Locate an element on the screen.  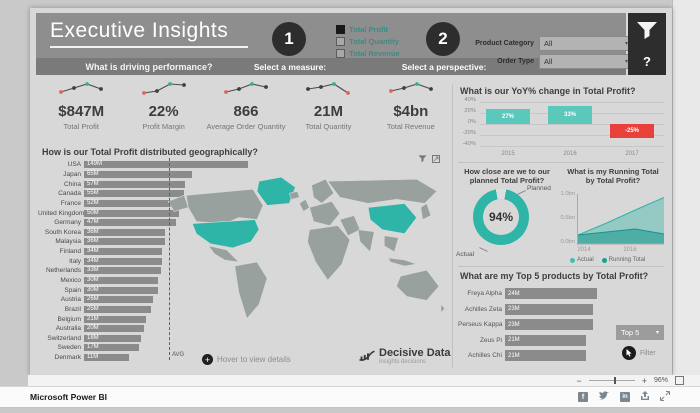
map-country-australia is located at coordinates (418, 285).